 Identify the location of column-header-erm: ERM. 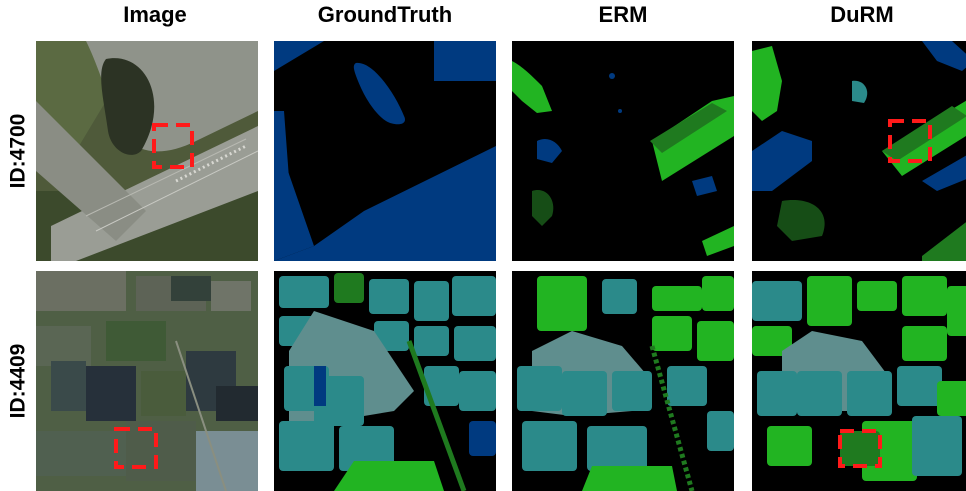
(623, 14).